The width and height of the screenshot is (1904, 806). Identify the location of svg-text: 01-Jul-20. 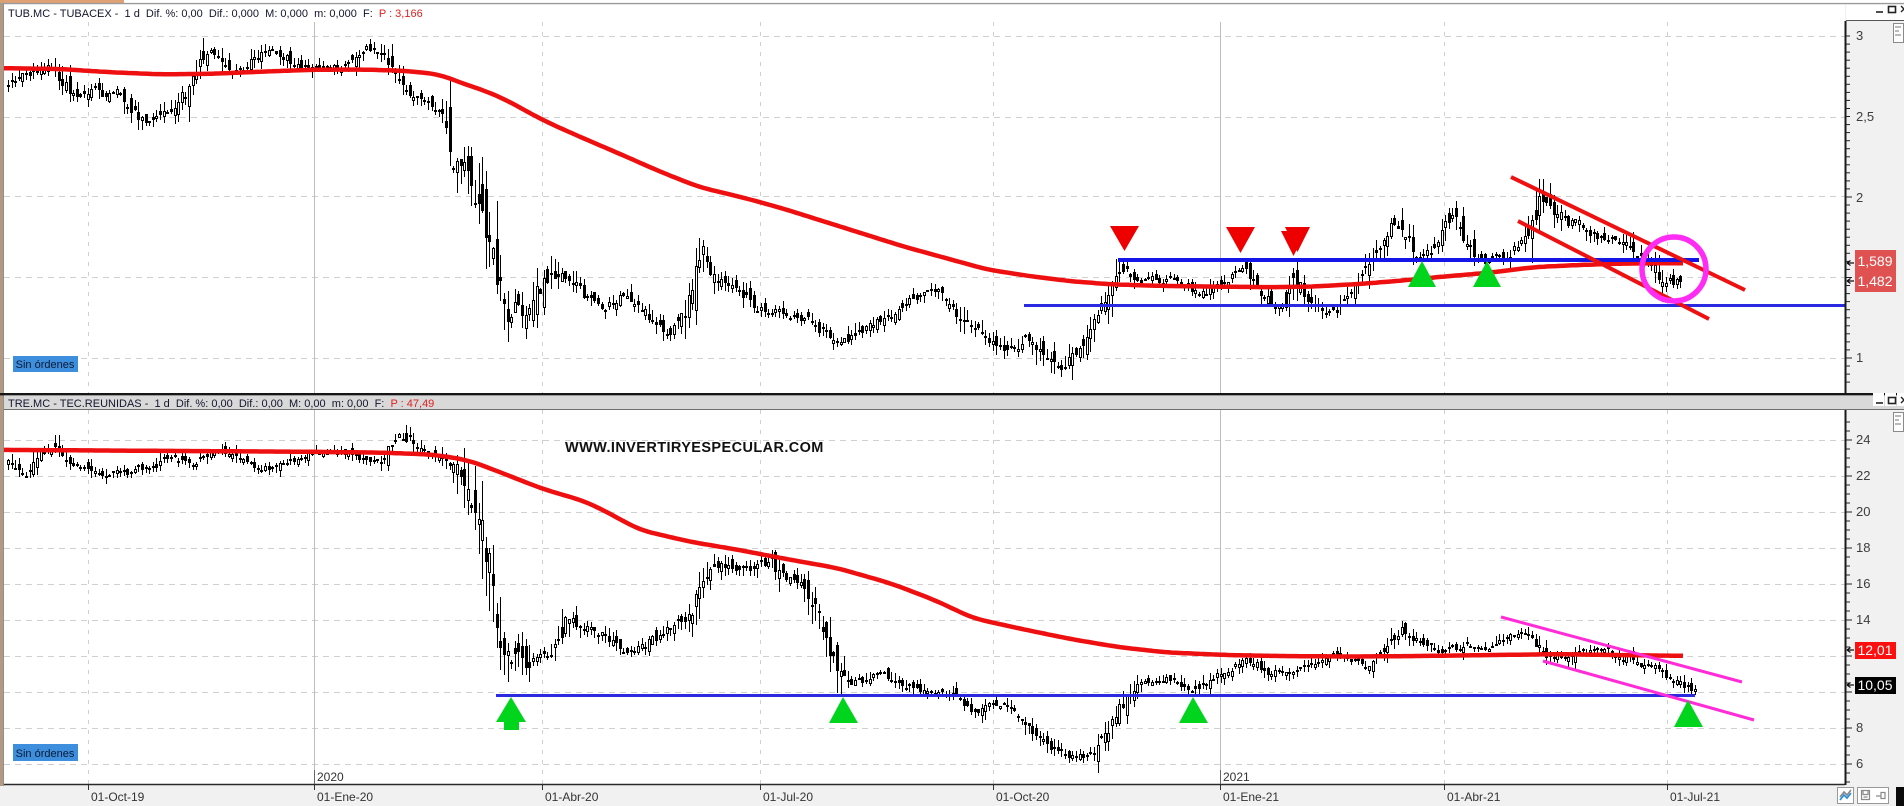
(788, 797).